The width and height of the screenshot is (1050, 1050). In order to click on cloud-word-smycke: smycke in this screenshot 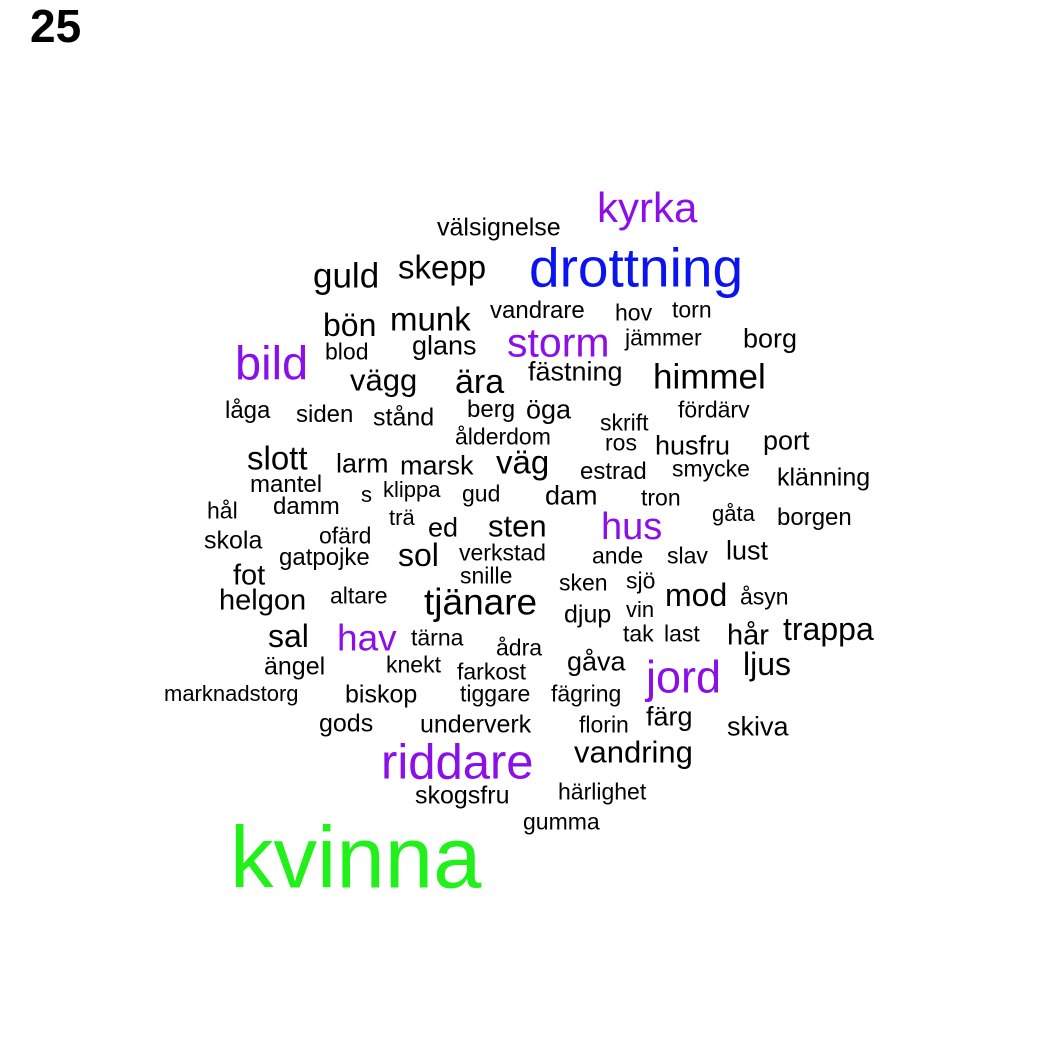, I will do `click(711, 468)`.